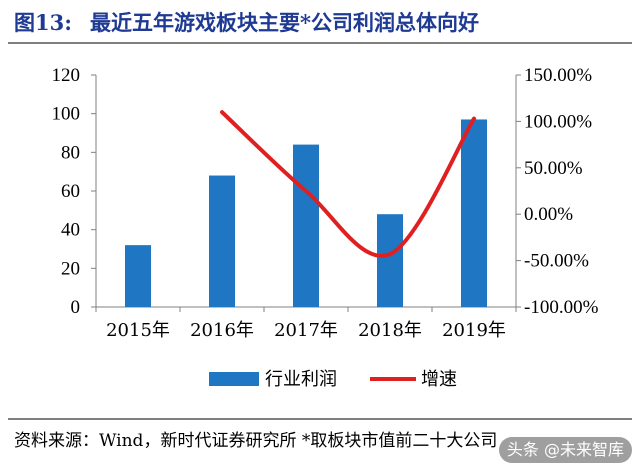 The image size is (640, 469). What do you see at coordinates (561, 307) in the screenshot?
I see `right-tick-label: -100.00%` at bounding box center [561, 307].